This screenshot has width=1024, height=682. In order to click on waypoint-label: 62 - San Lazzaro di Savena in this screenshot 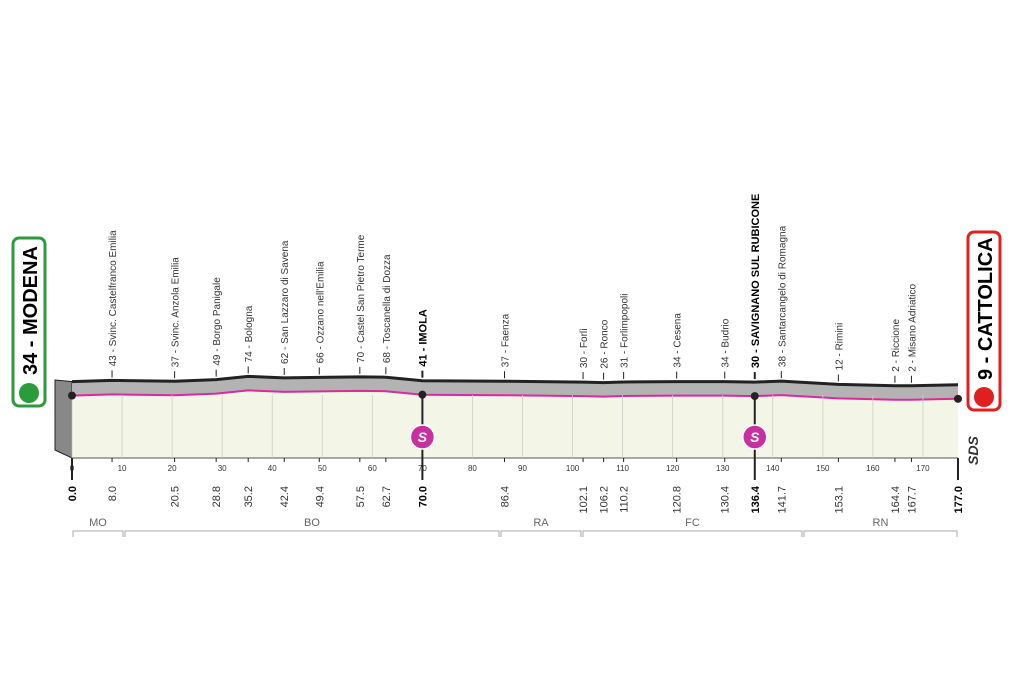, I will do `click(285, 302)`.